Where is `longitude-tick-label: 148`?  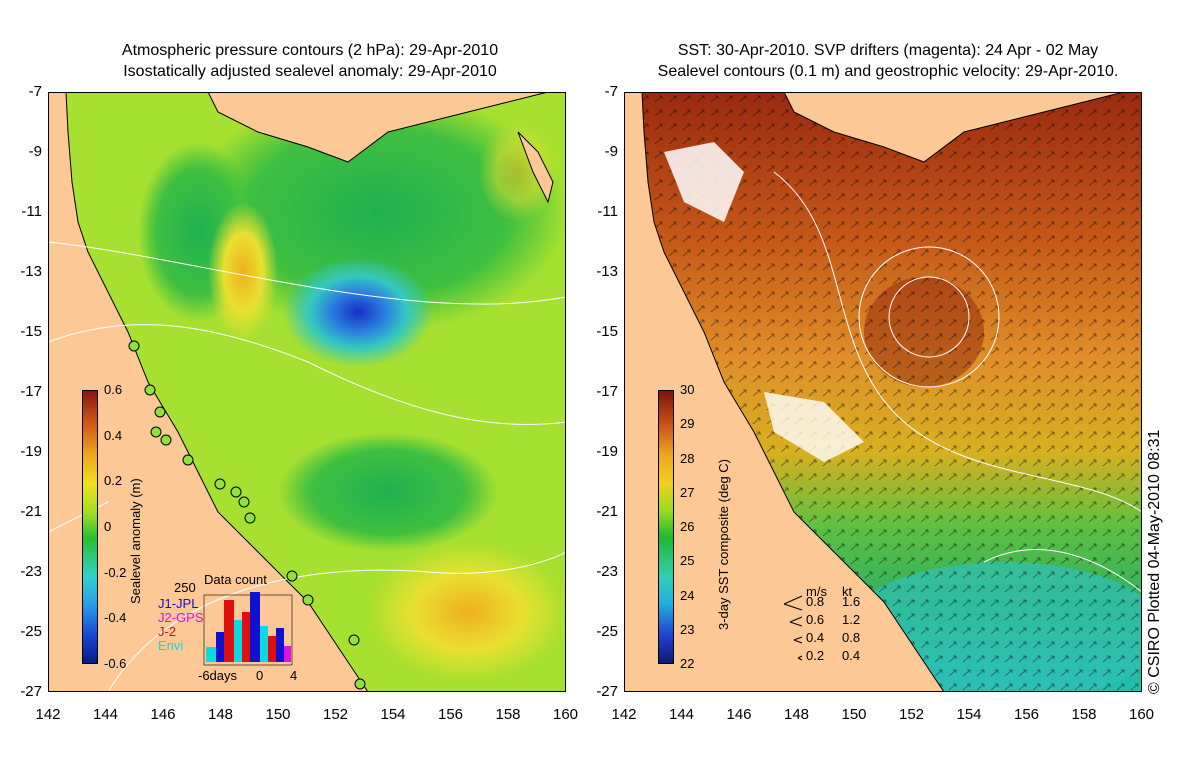 longitude-tick-label: 148 is located at coordinates (220, 714).